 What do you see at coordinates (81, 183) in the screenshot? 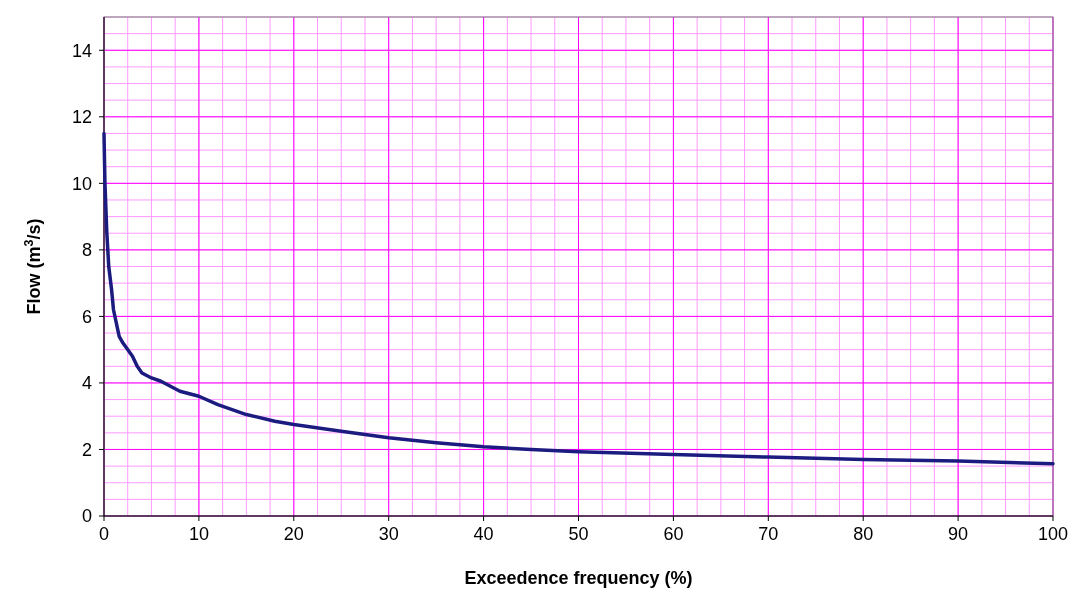
I see `y-tick-label: 10` at bounding box center [81, 183].